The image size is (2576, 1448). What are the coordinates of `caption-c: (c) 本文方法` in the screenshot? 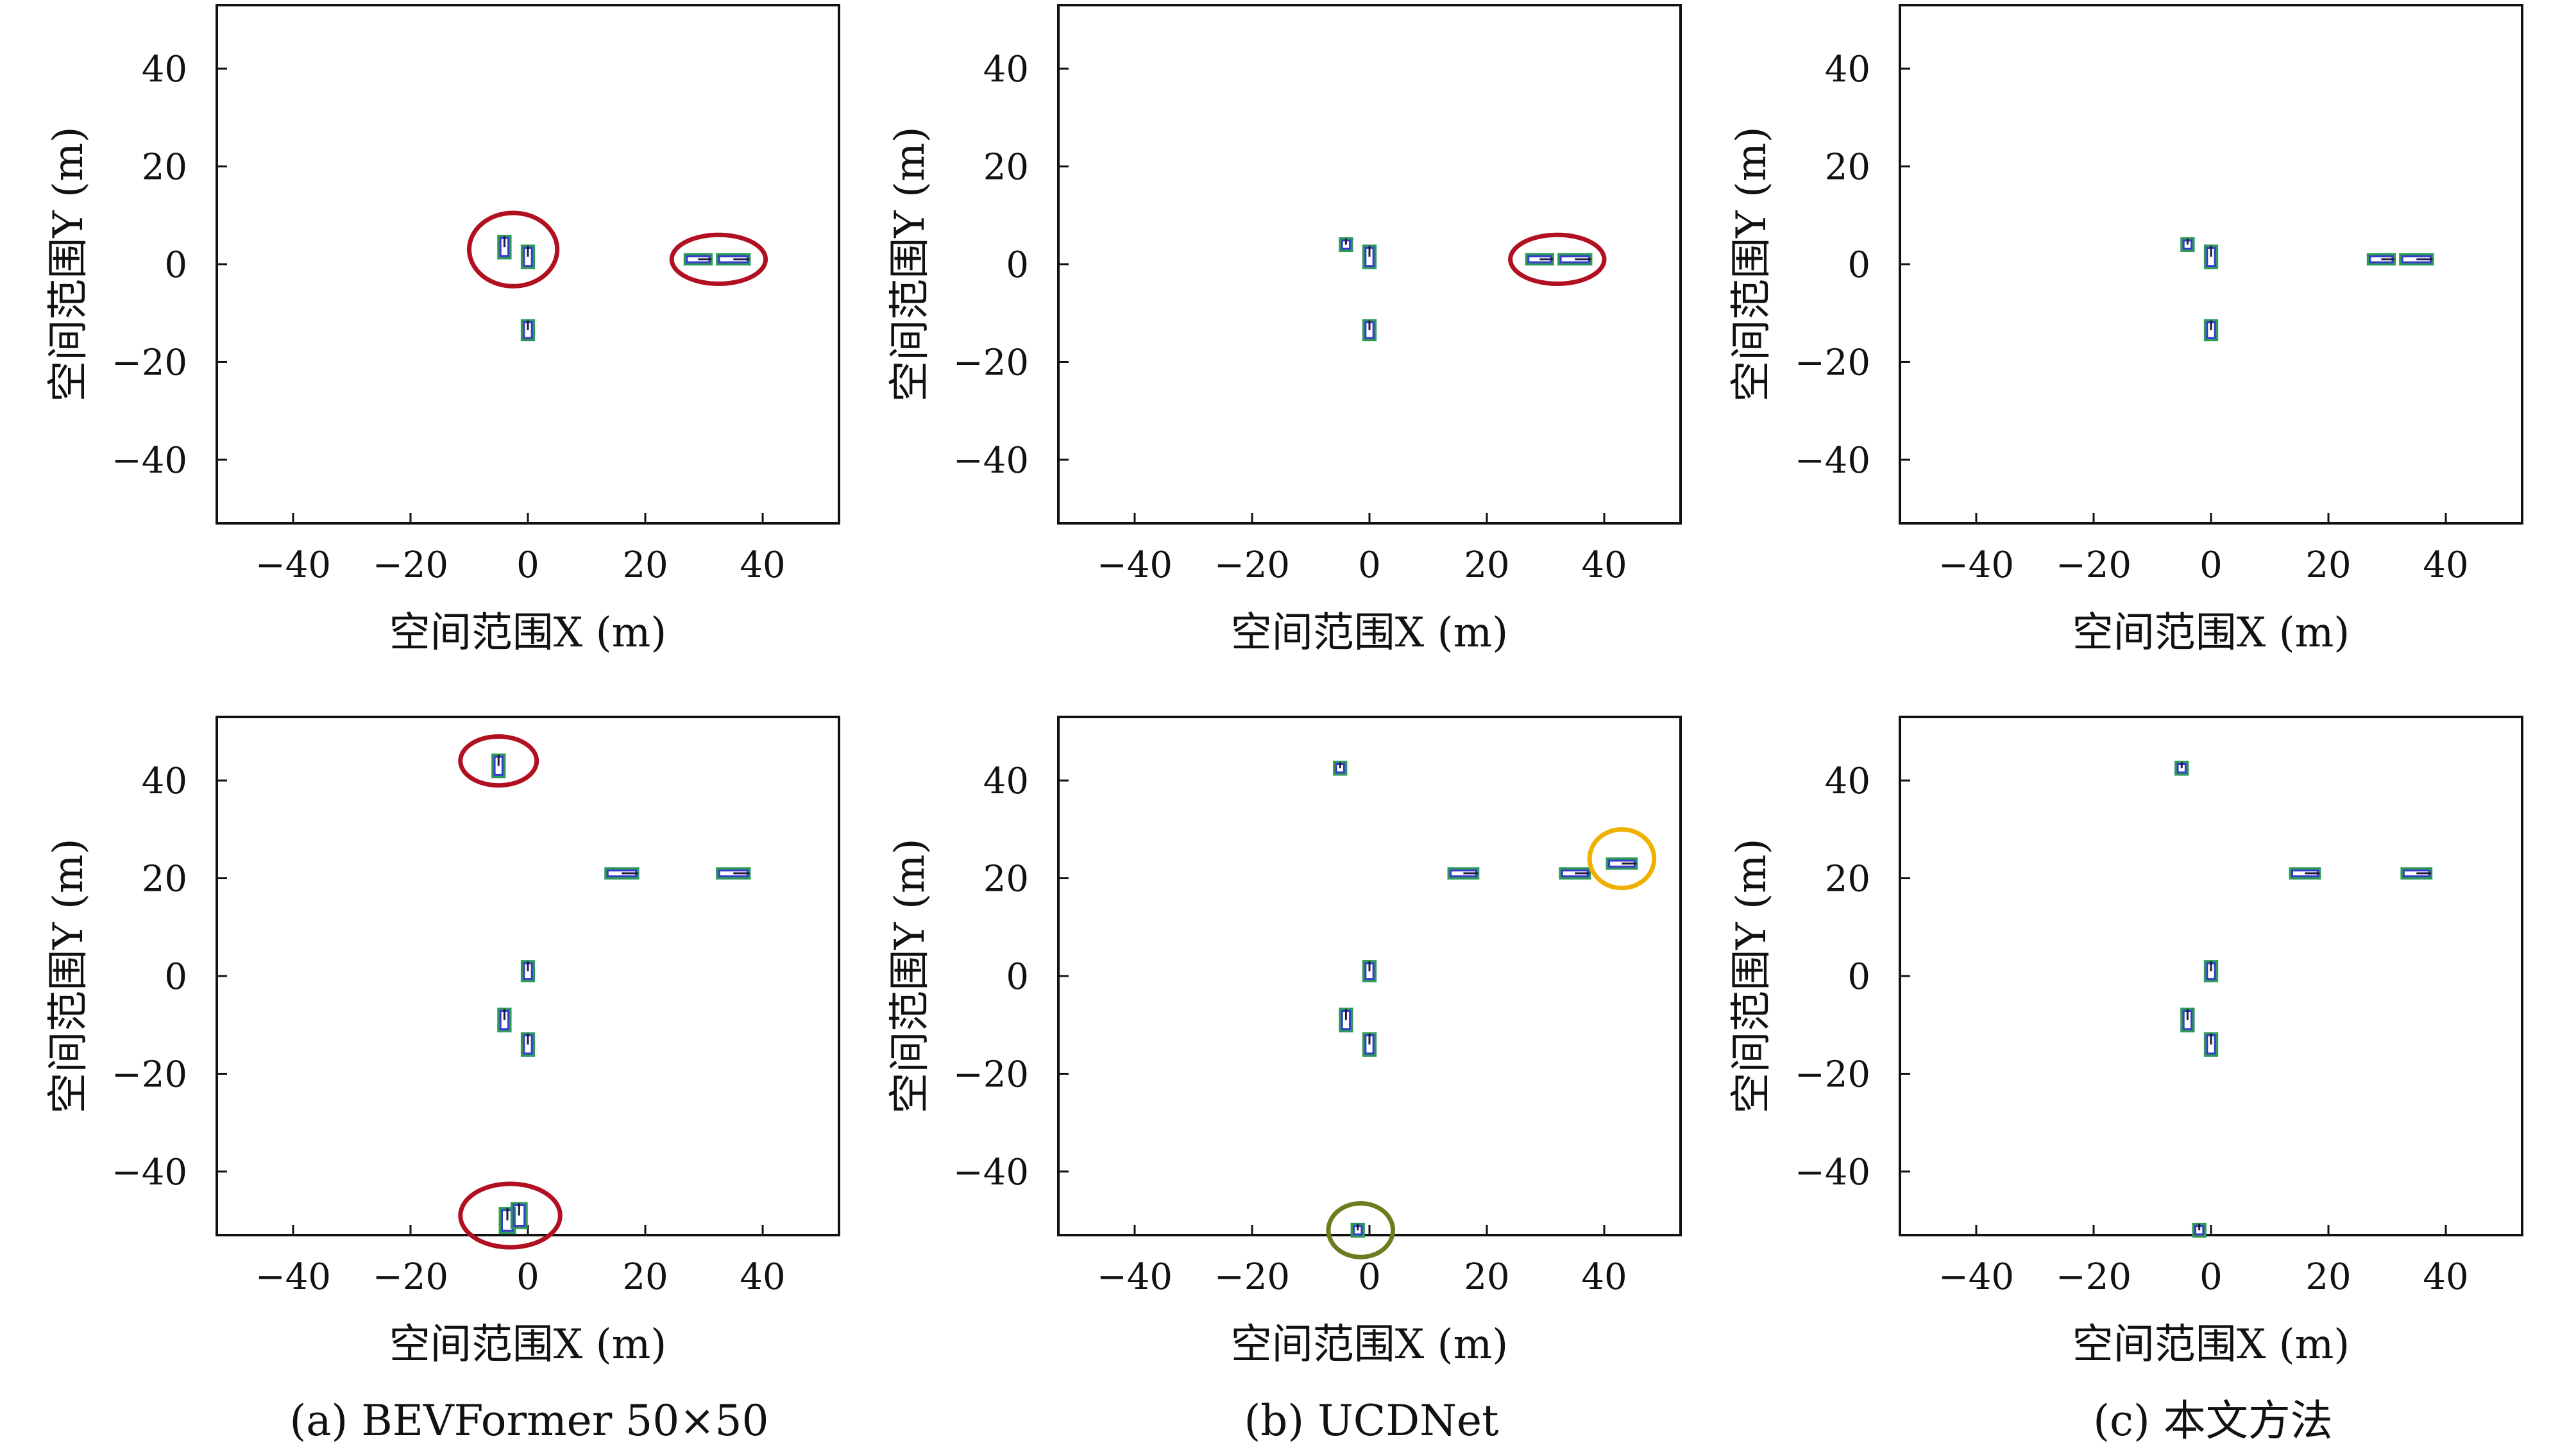 It's located at (2212, 1421).